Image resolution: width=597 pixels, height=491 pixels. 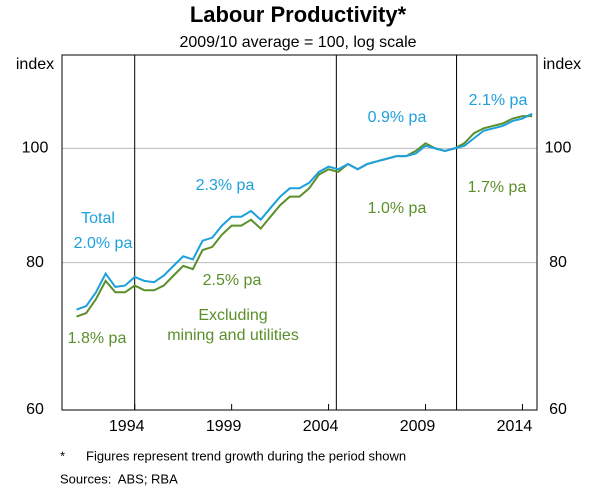 I want to click on growth-label: 2.5% pa, so click(x=232, y=280).